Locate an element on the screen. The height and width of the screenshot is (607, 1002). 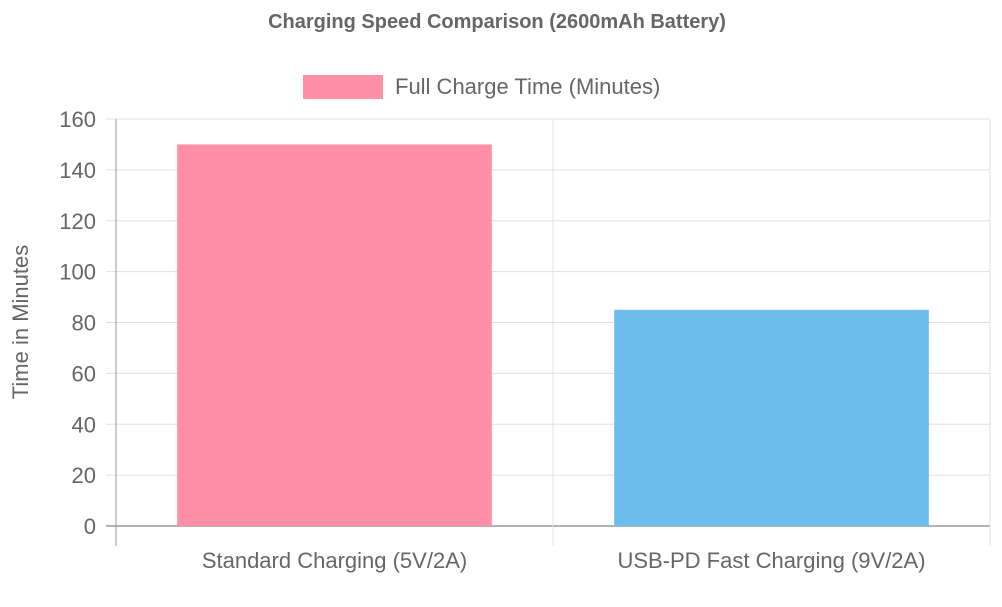
x-tick-label: Standard Charging (5V/2A) is located at coordinates (334, 560).